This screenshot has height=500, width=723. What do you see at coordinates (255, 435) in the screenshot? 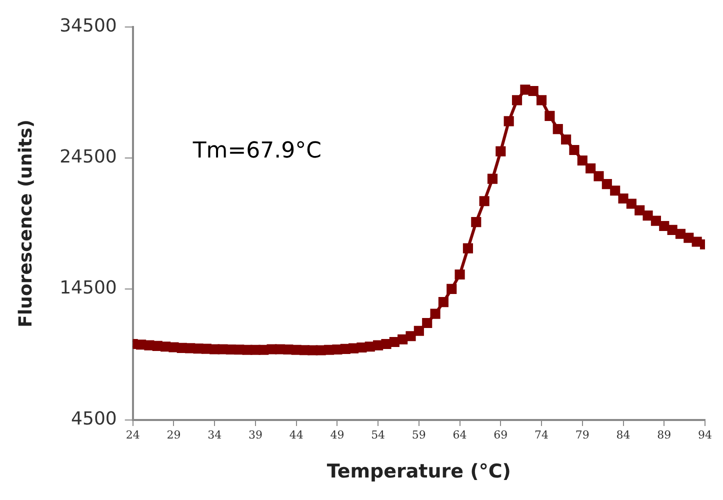
I see `x-tick-label: 39` at bounding box center [255, 435].